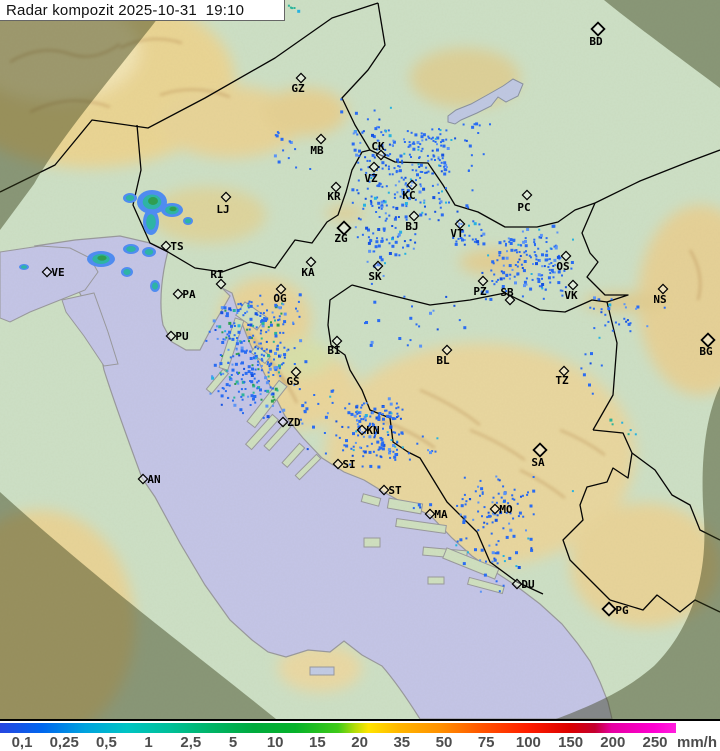 The height and width of the screenshot is (751, 720). I want to click on city-label-ns: NS, so click(659, 299).